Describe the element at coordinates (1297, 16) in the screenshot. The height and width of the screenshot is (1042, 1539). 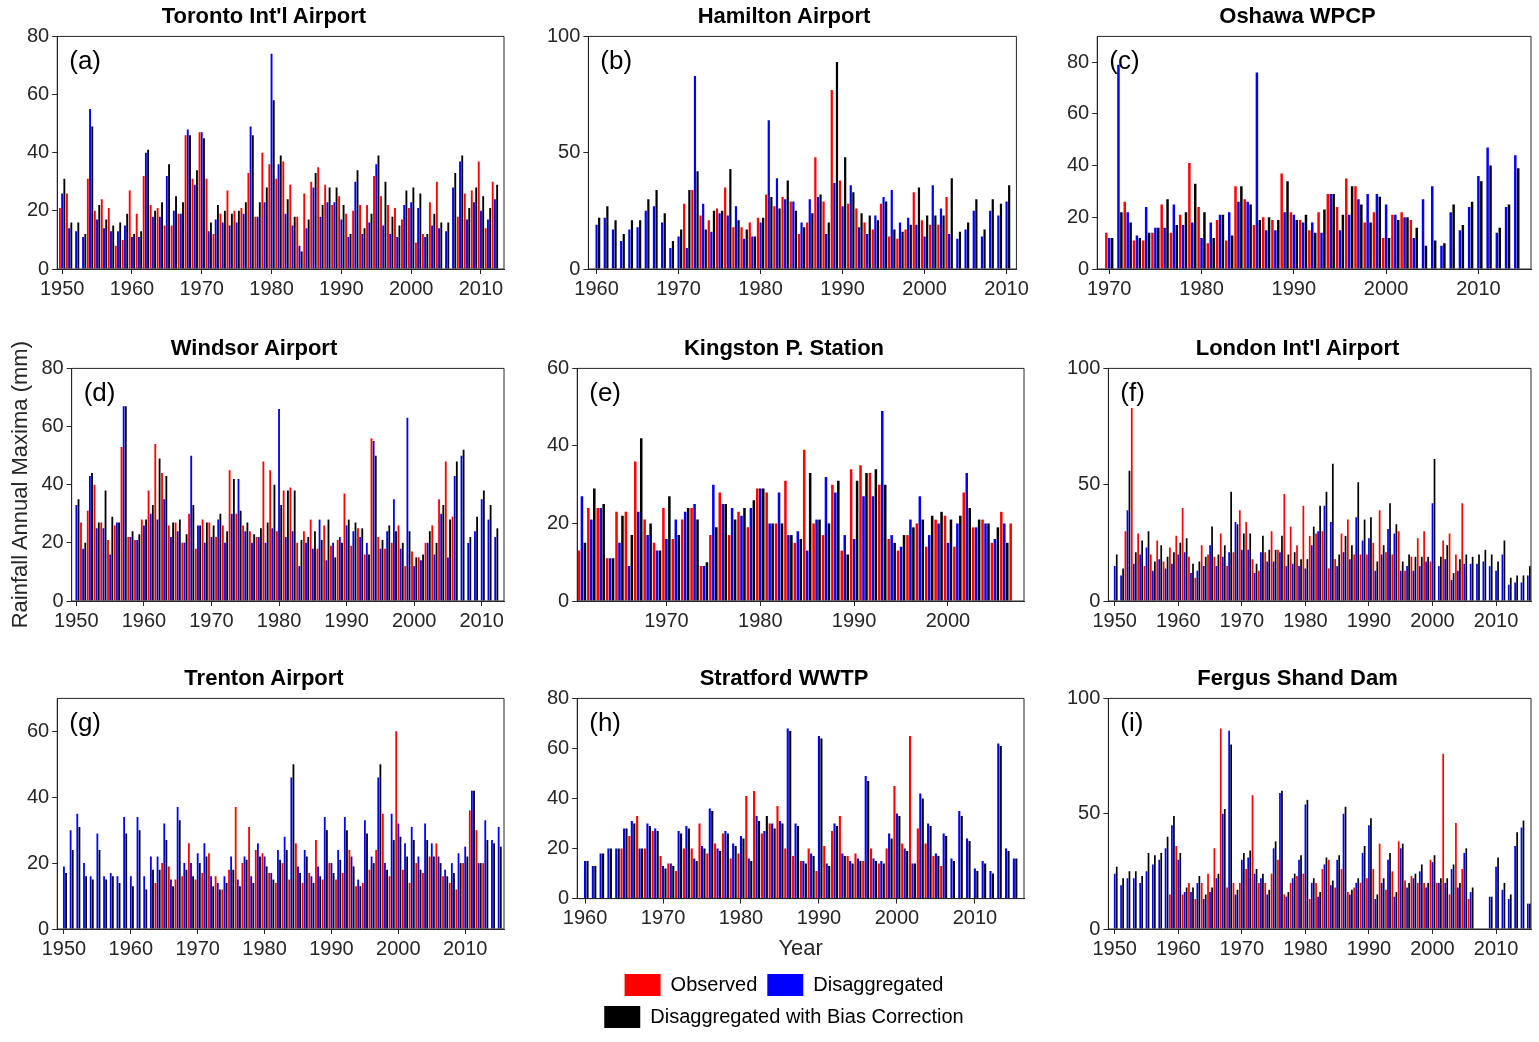
I see `chart-title: Oshawa WPCP` at that location.